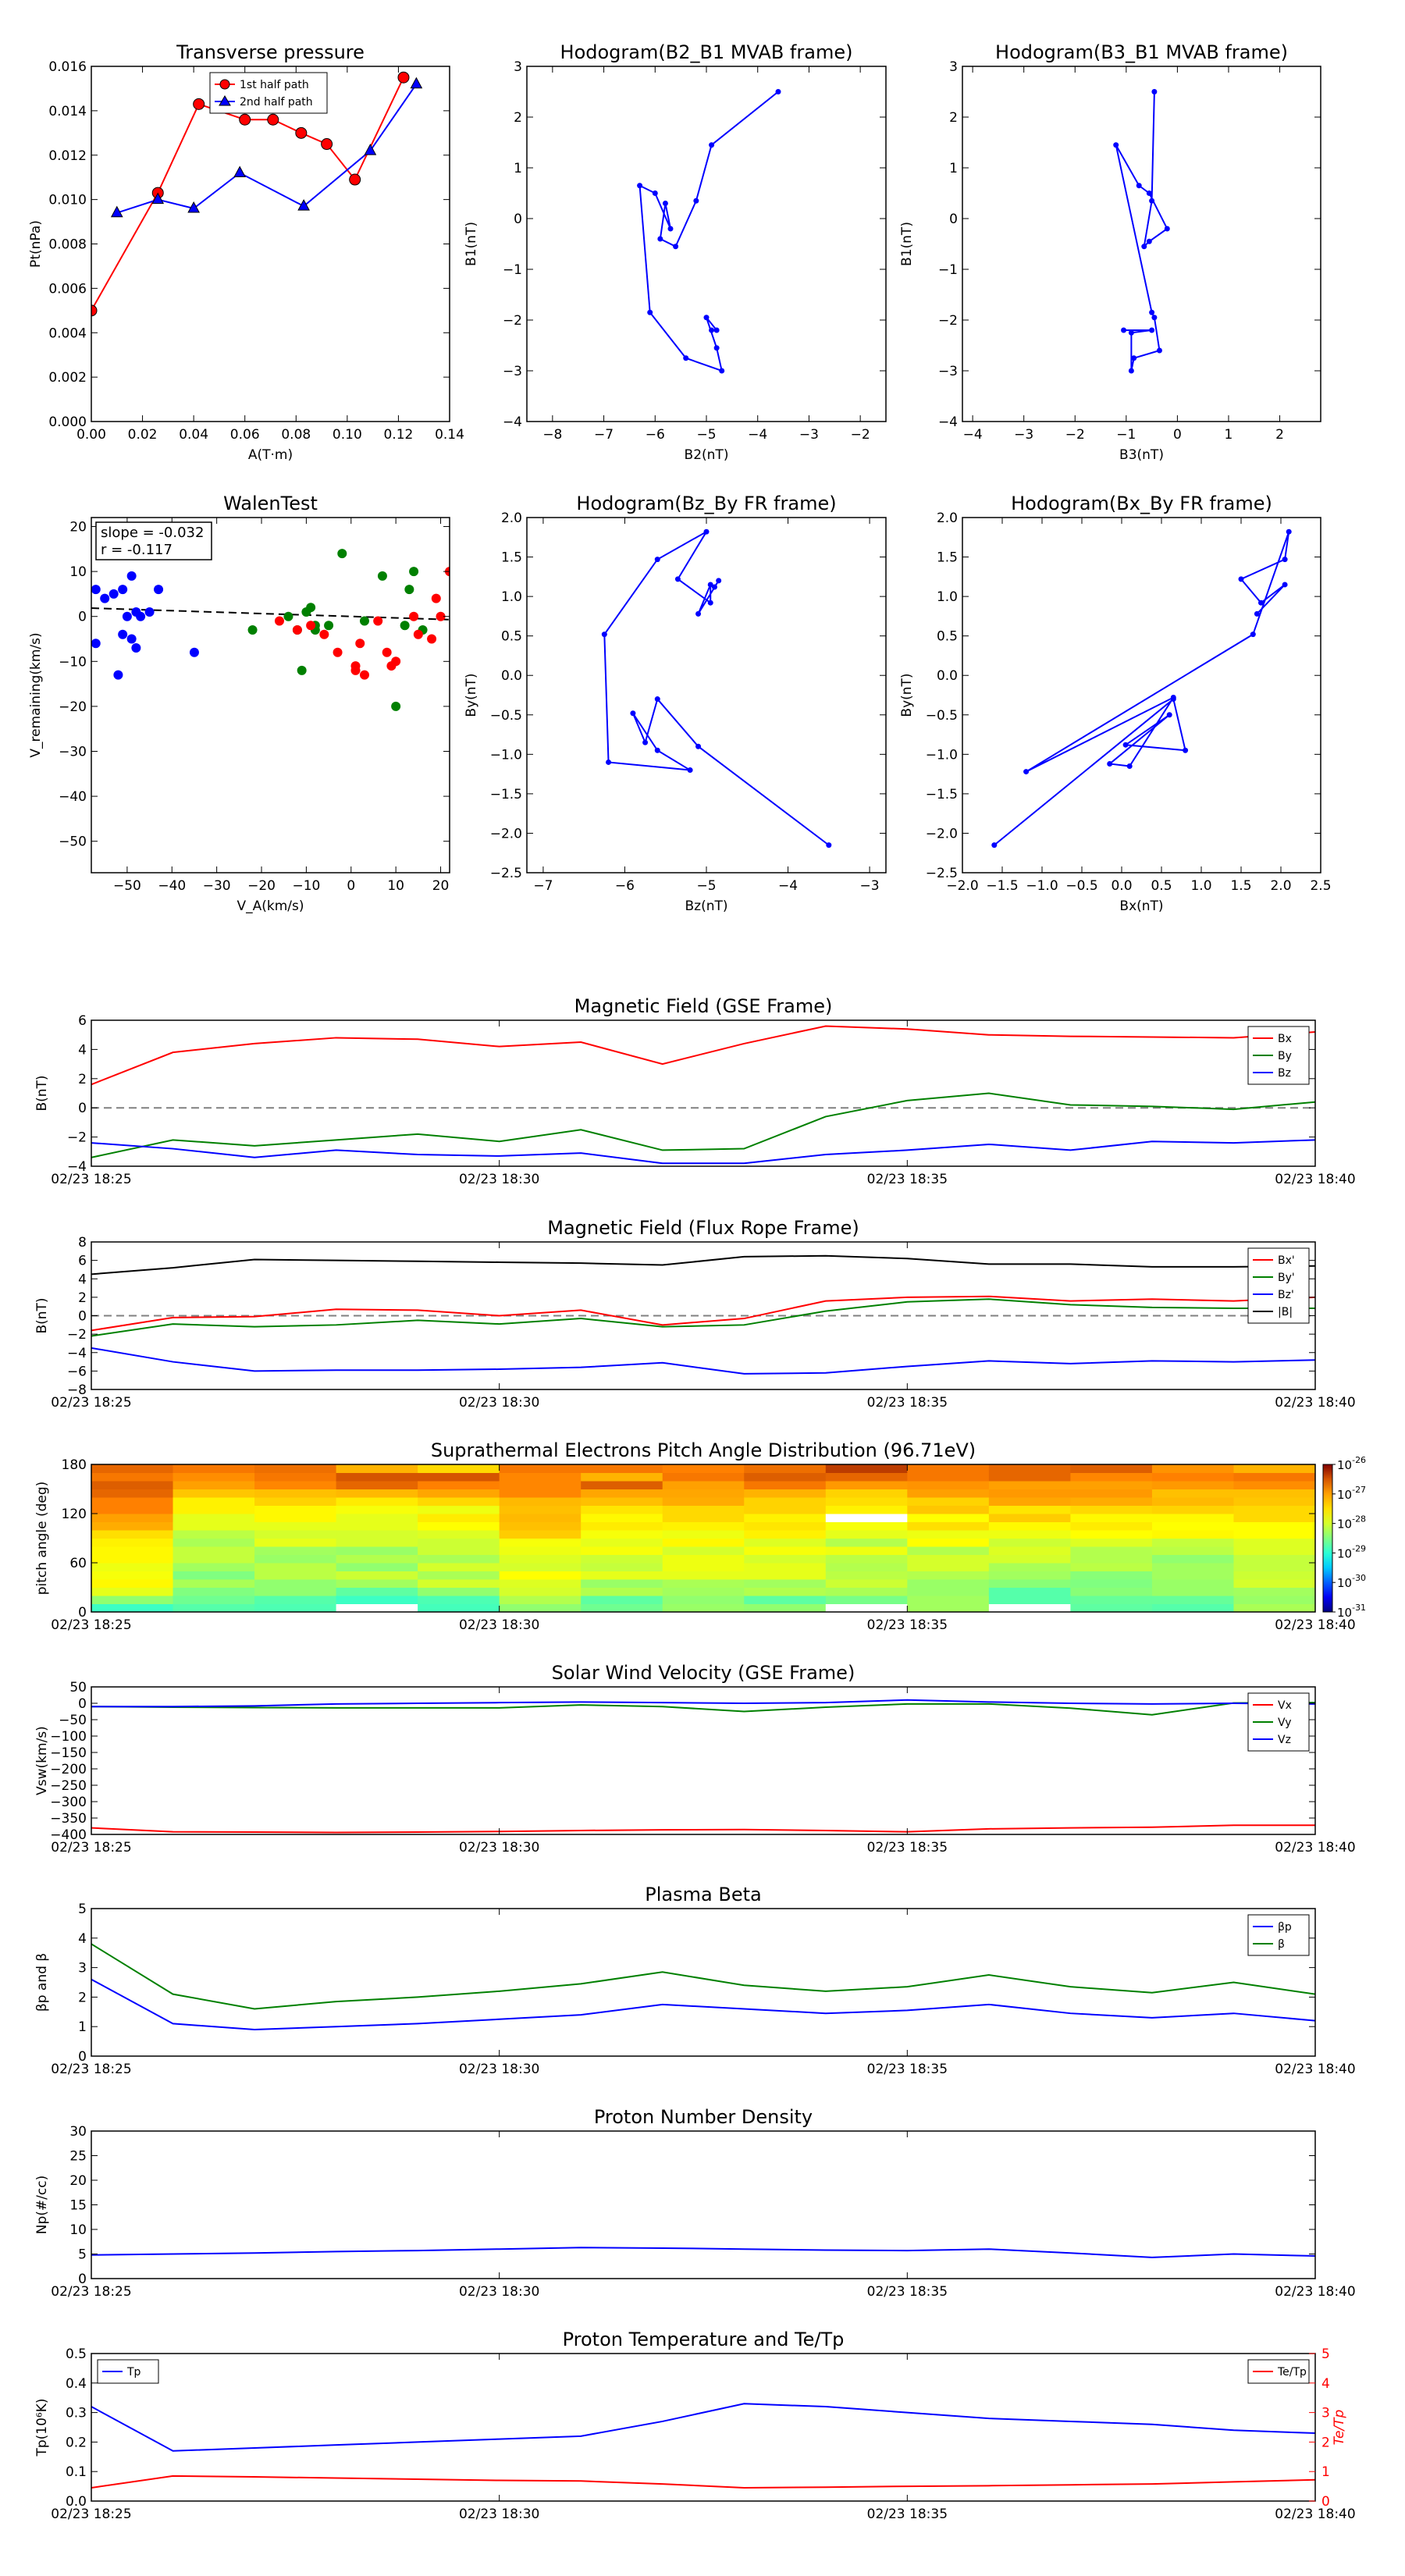 Image resolution: width=1405 pixels, height=2576 pixels. Describe the element at coordinates (506, 755) in the screenshot. I see `y-tick-label: −1.0` at that location.